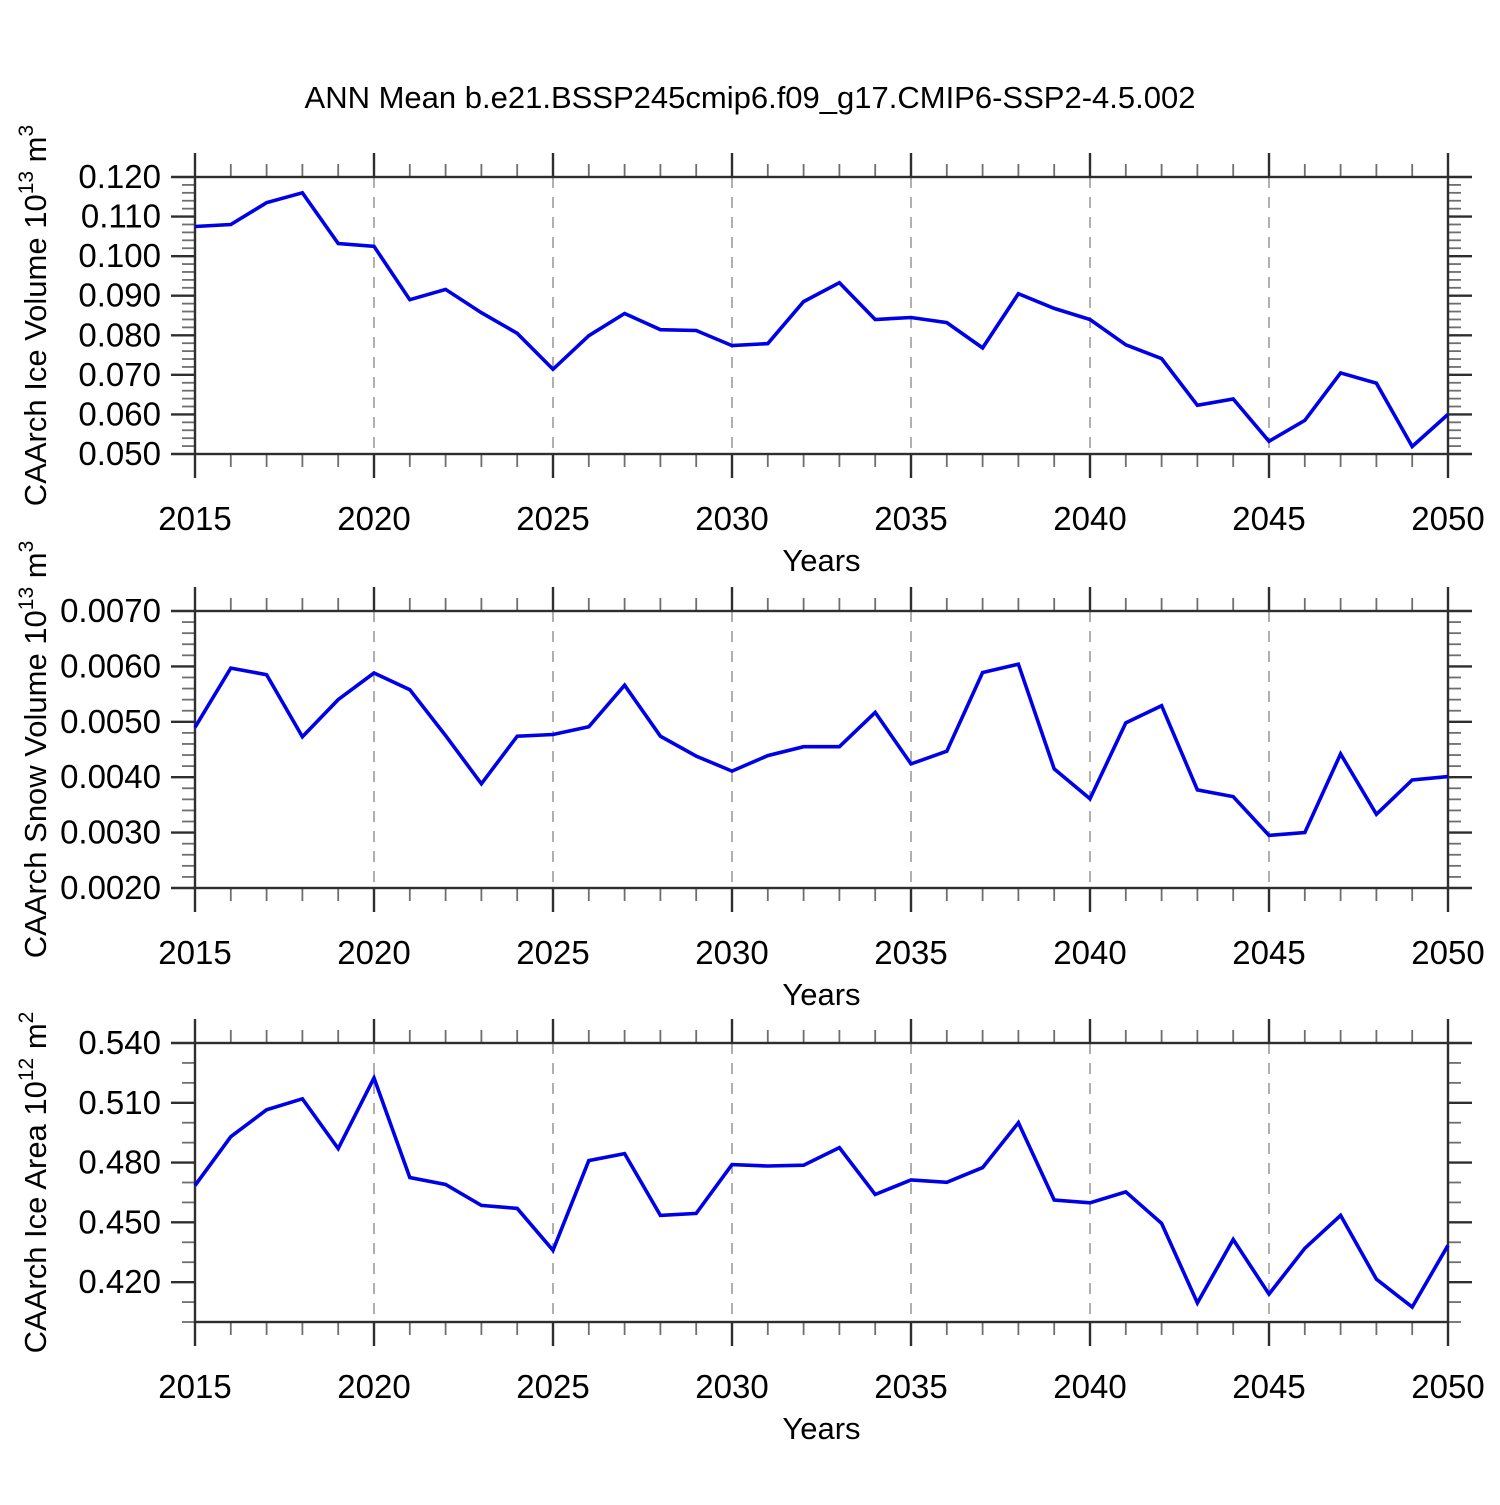  I want to click on y-tick-label: 0.480, so click(119, 1162).